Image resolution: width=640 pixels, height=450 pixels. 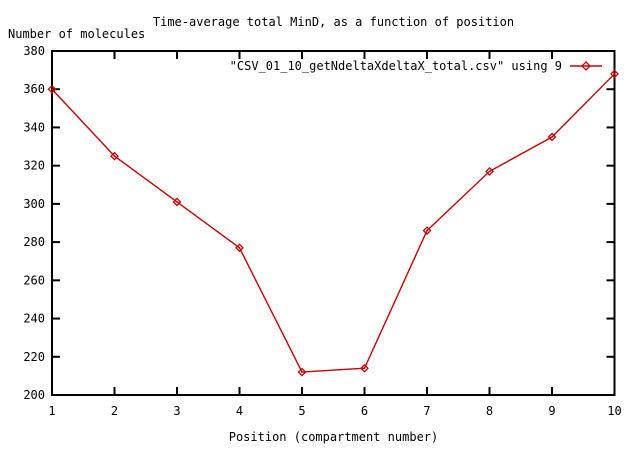 What do you see at coordinates (34, 319) in the screenshot?
I see `y-tick-label: 240` at bounding box center [34, 319].